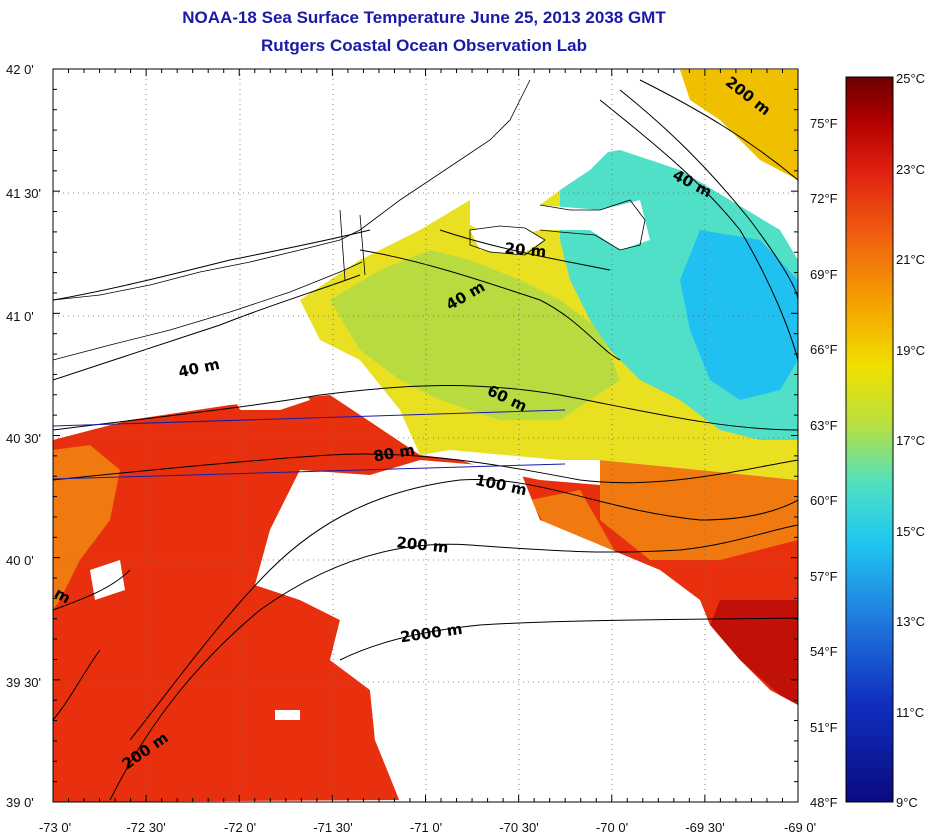 This screenshot has height=840, width=928. I want to click on fahrenheit-label: 75°F, so click(824, 123).